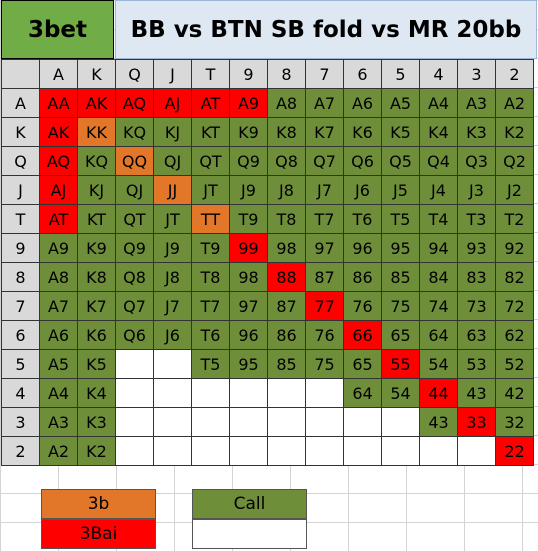 Image resolution: width=538 pixels, height=552 pixels. What do you see at coordinates (96, 306) in the screenshot?
I see `hand-cell-k7: K7` at bounding box center [96, 306].